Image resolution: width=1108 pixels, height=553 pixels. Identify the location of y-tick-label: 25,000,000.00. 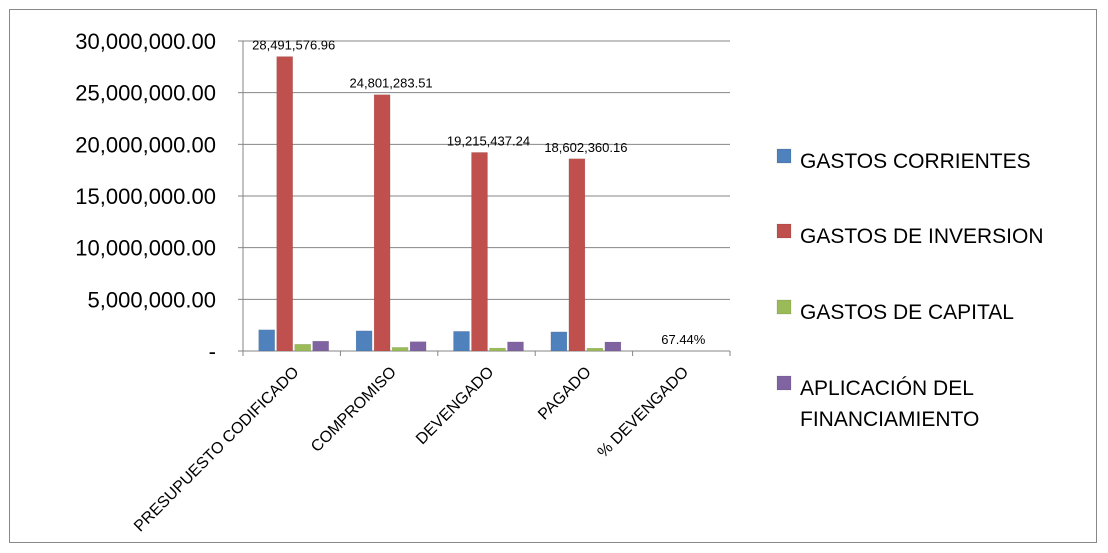
(145, 93).